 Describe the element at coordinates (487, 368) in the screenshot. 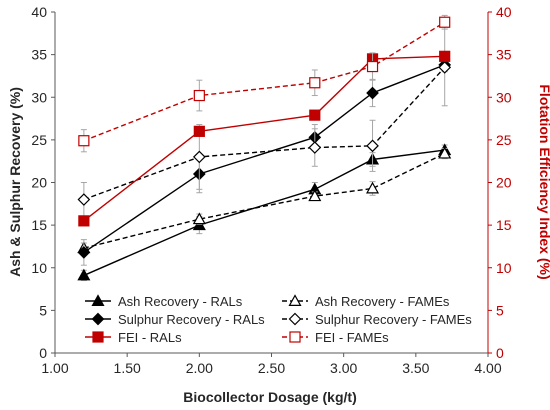

I see `x-tick-label: 4.00` at that location.